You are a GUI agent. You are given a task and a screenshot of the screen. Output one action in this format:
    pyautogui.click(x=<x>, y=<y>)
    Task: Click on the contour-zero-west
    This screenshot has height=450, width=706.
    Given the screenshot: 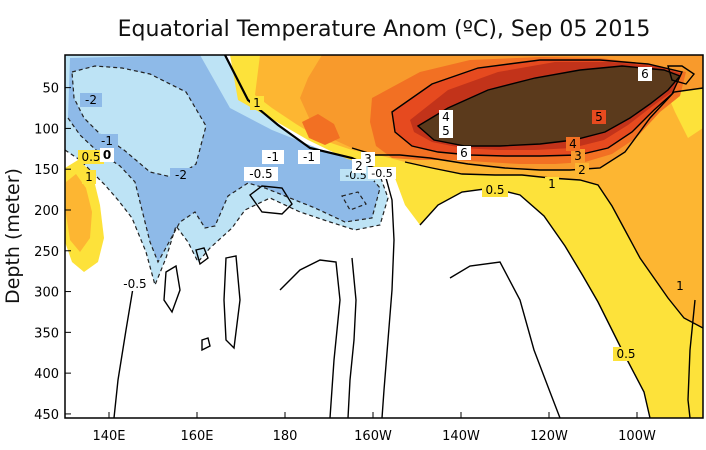 What is the action you would take?
    pyautogui.click(x=124, y=349)
    